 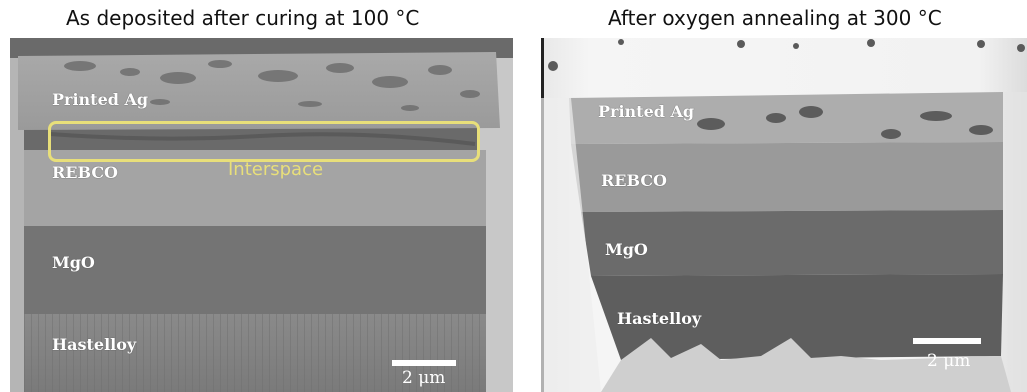 I want to click on scale-bar-left, so click(x=424, y=363).